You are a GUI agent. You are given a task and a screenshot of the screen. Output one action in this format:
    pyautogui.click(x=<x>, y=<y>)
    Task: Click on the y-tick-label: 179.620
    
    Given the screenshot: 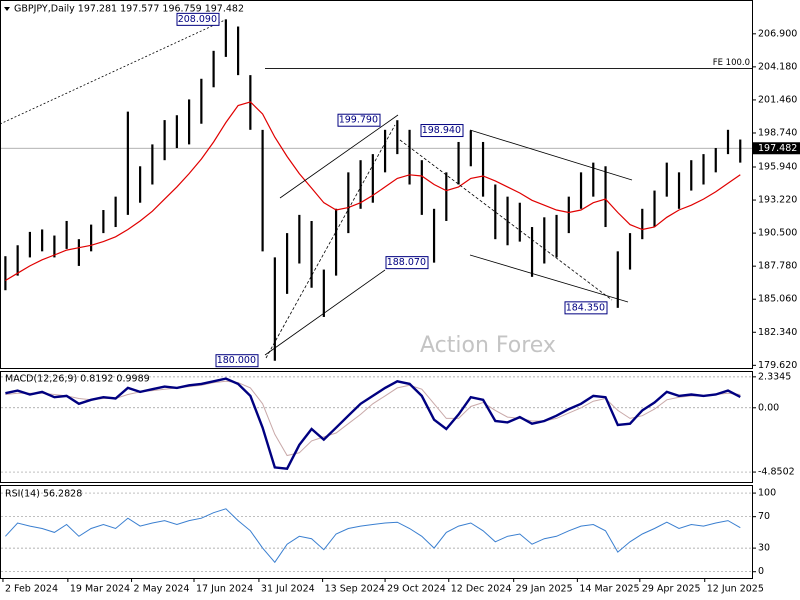 What is the action you would take?
    pyautogui.click(x=777, y=365)
    